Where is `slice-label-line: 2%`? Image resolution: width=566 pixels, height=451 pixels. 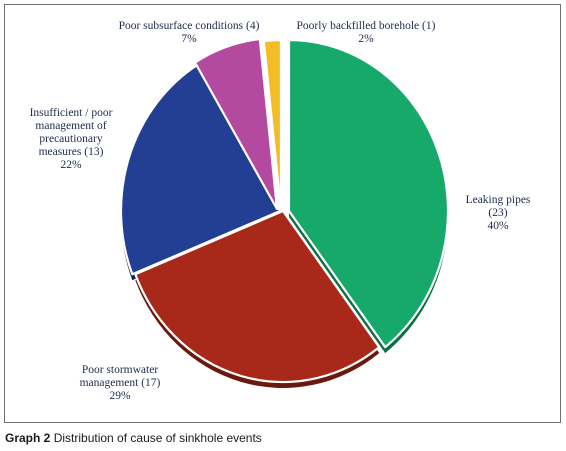
slice-label-line: 2% is located at coordinates (366, 39).